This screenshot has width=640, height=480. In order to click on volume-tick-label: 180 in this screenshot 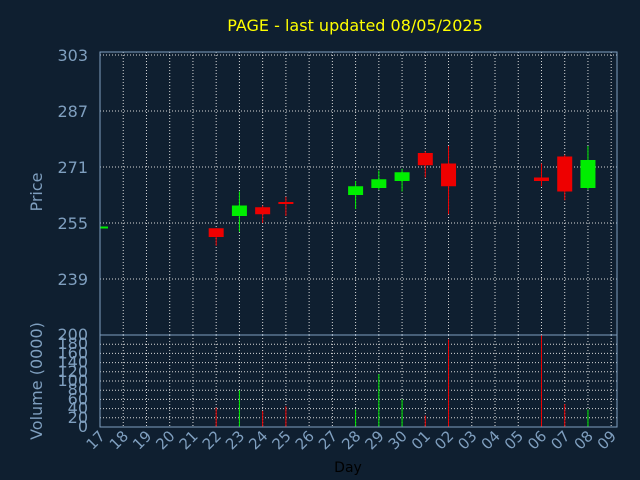, I will do `click(72, 343)`.